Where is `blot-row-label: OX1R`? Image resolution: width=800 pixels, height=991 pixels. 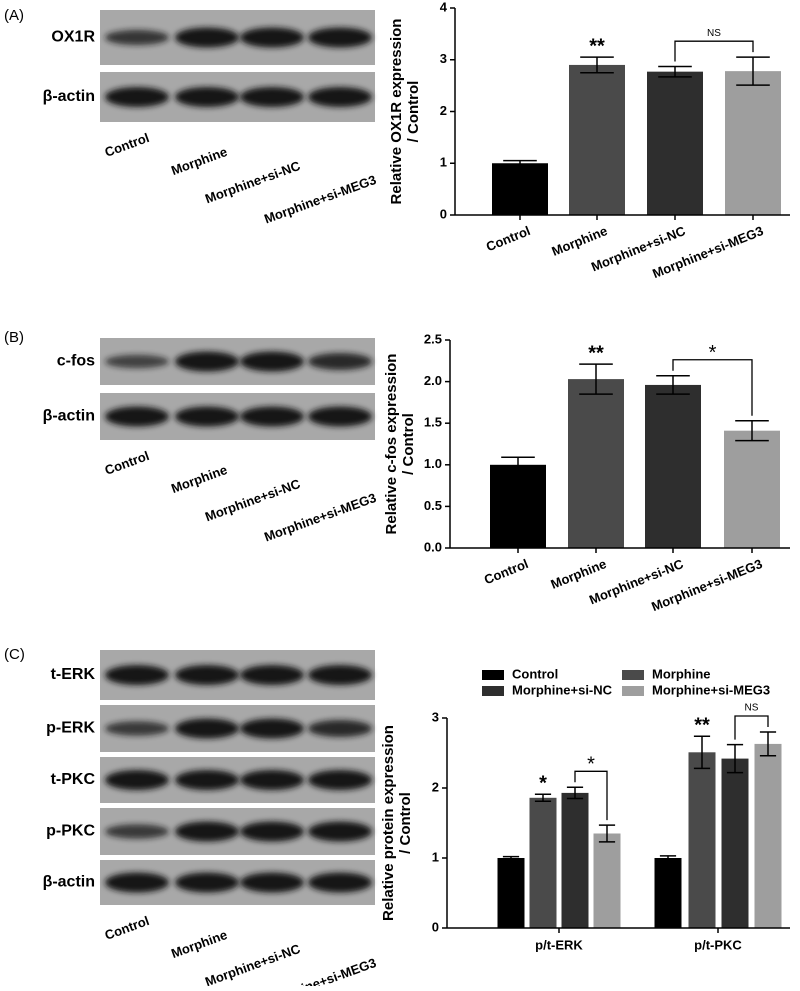
blot-row-label: OX1R is located at coordinates (73, 37).